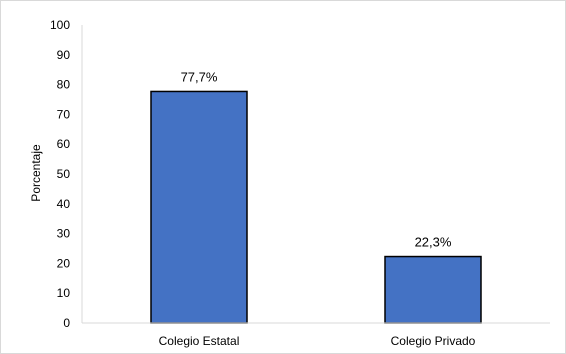 The image size is (566, 354). I want to click on y-tick-label: 30, so click(64, 234).